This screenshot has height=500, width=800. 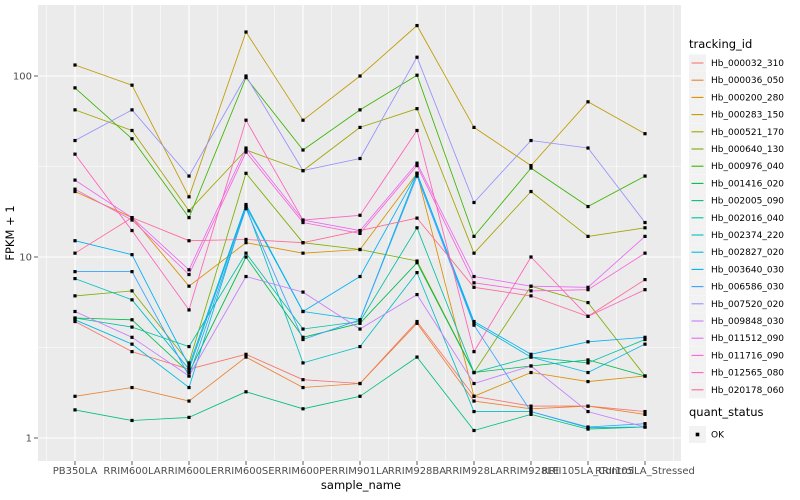 I want to click on legend-item: Hb_000640_130, so click(x=736, y=149).